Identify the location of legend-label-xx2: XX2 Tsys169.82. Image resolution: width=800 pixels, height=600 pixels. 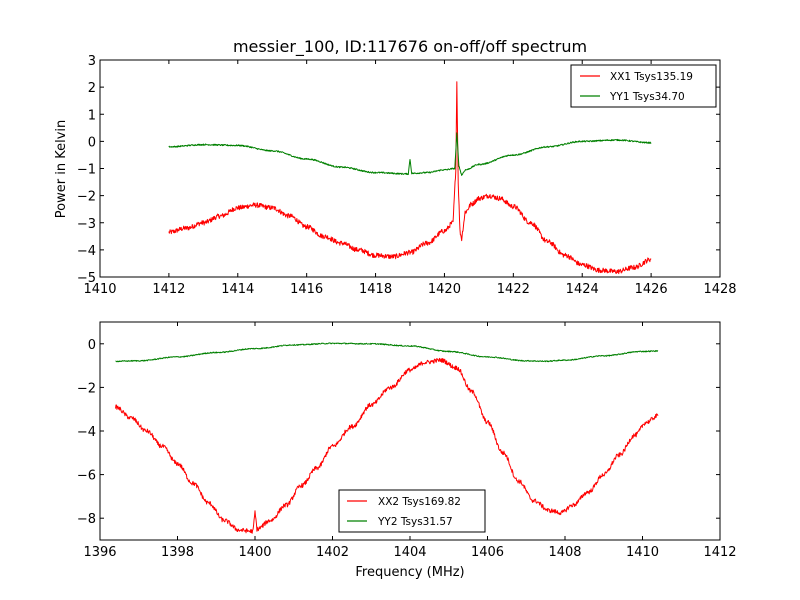
(419, 502).